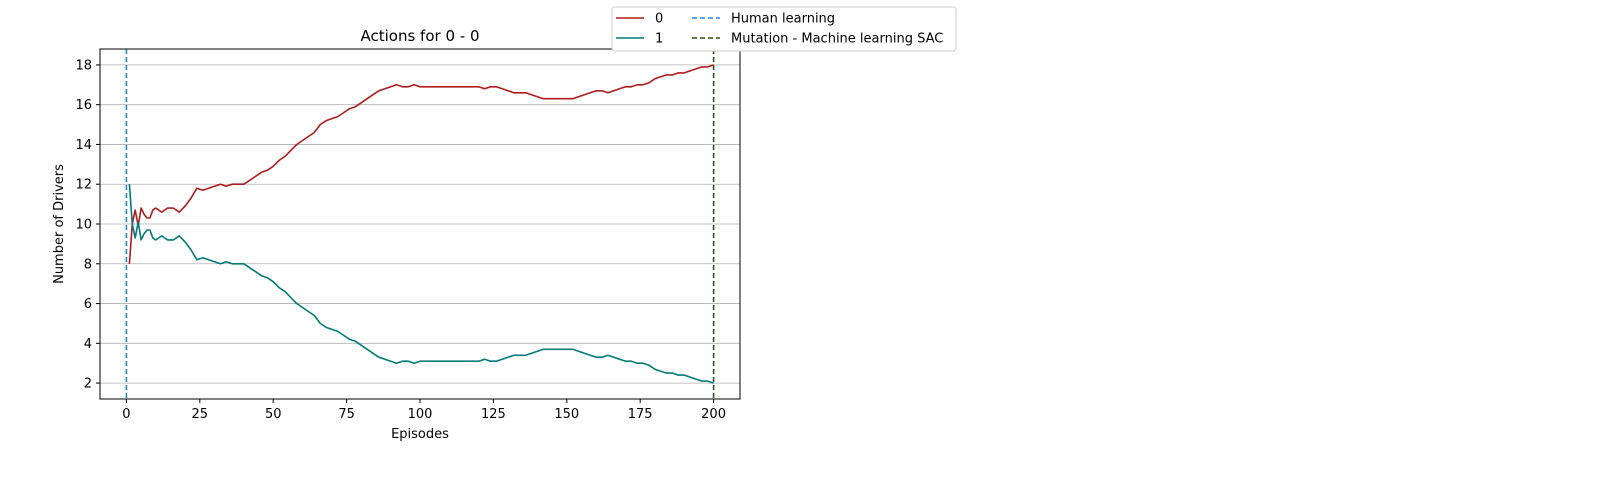 Image resolution: width=1600 pixels, height=500 pixels. Describe the element at coordinates (420, 36) in the screenshot. I see `chart-title: Actions for 0 - 0` at that location.